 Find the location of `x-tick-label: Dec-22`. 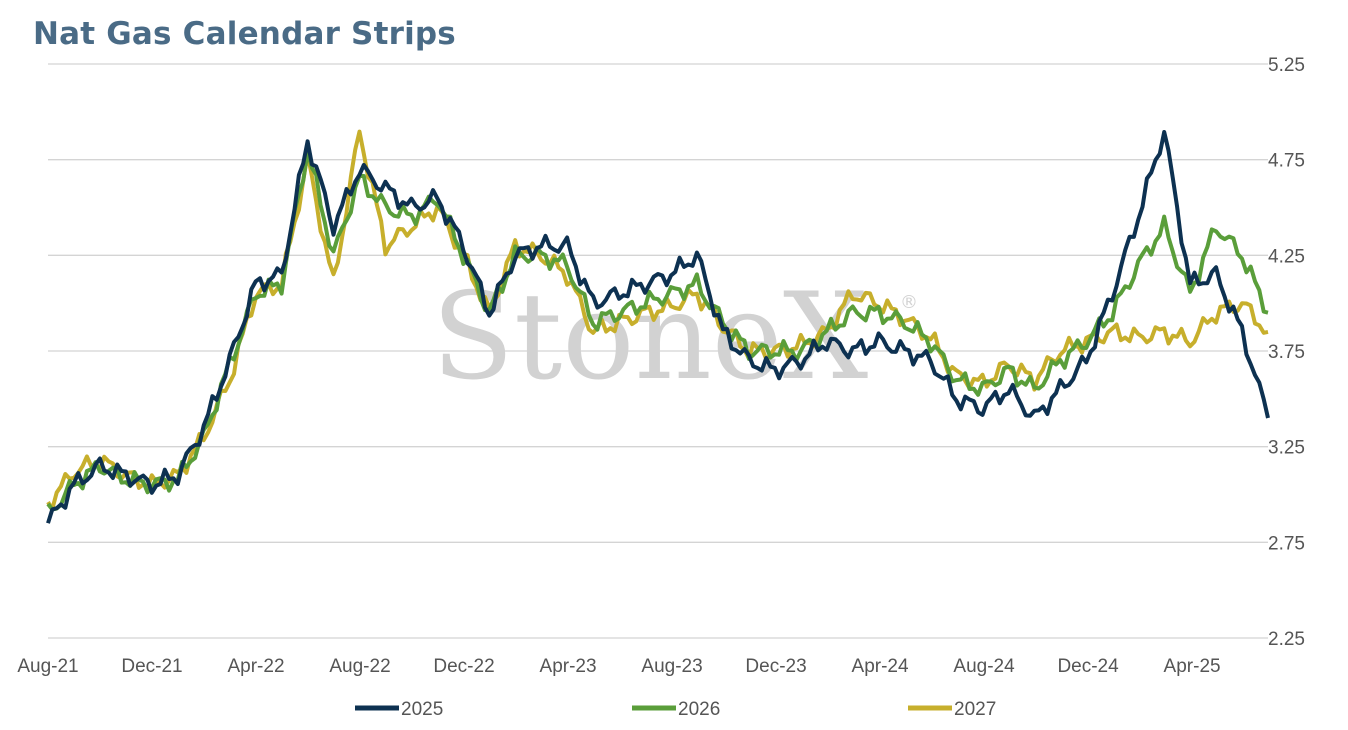

x-tick-label: Dec-22 is located at coordinates (463, 666).